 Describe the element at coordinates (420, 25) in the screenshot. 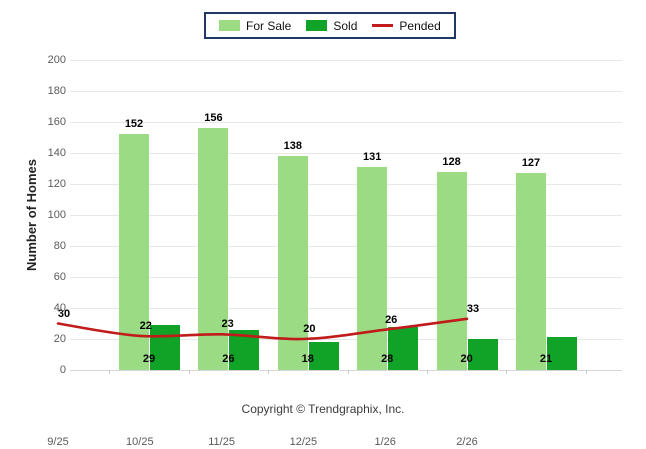

I see `legend-label-pended: Pended` at that location.